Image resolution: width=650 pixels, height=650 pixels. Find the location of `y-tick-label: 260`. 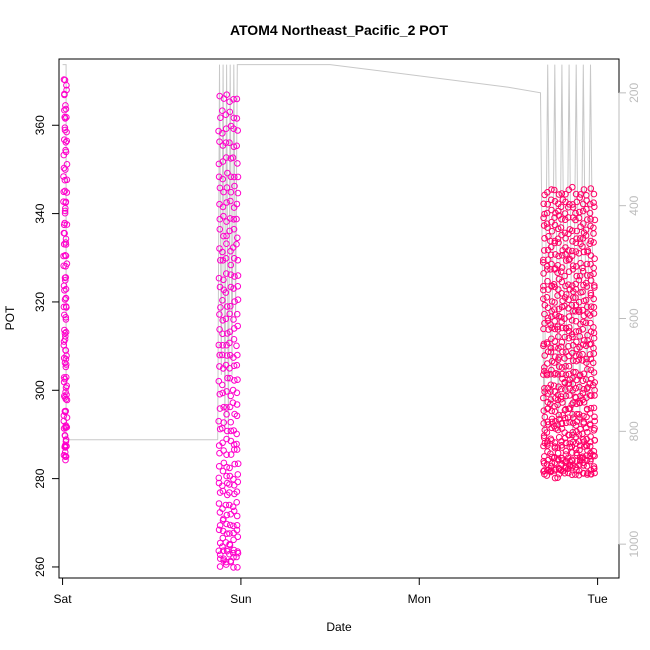

y-tick-label: 260 is located at coordinates (40, 567).